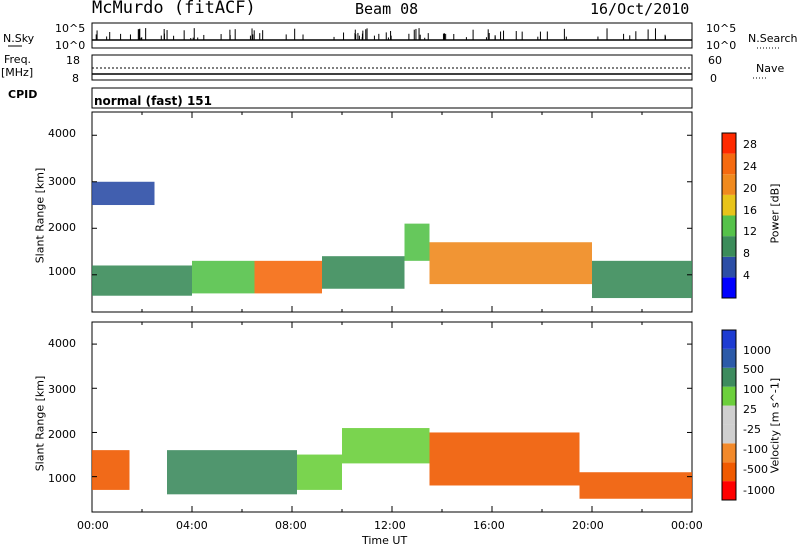 Image resolution: width=800 pixels, height=554 pixels. I want to click on vel-ytick-1000: 1000, so click(62, 478).